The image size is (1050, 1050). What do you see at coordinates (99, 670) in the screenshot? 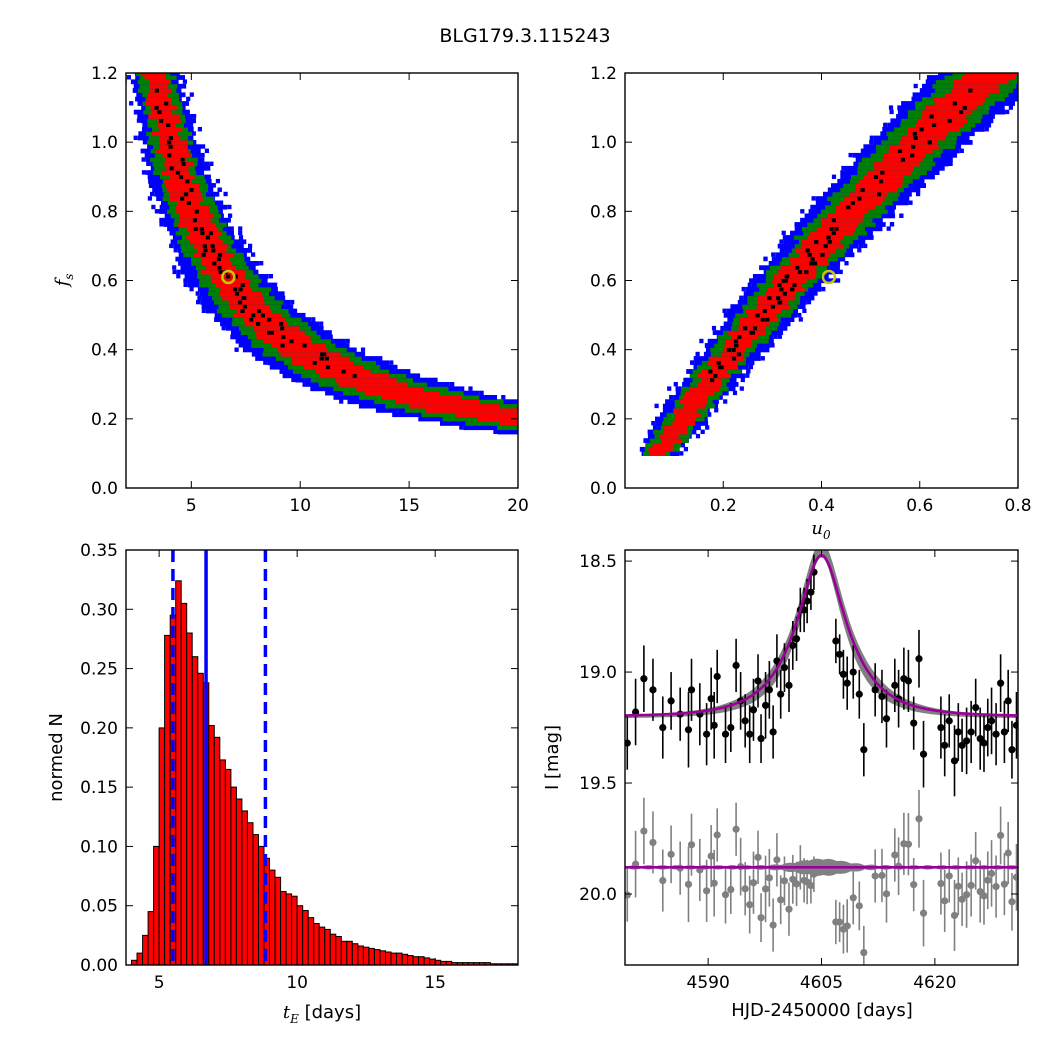
I see `y-tick-label: 0.25` at bounding box center [99, 670].